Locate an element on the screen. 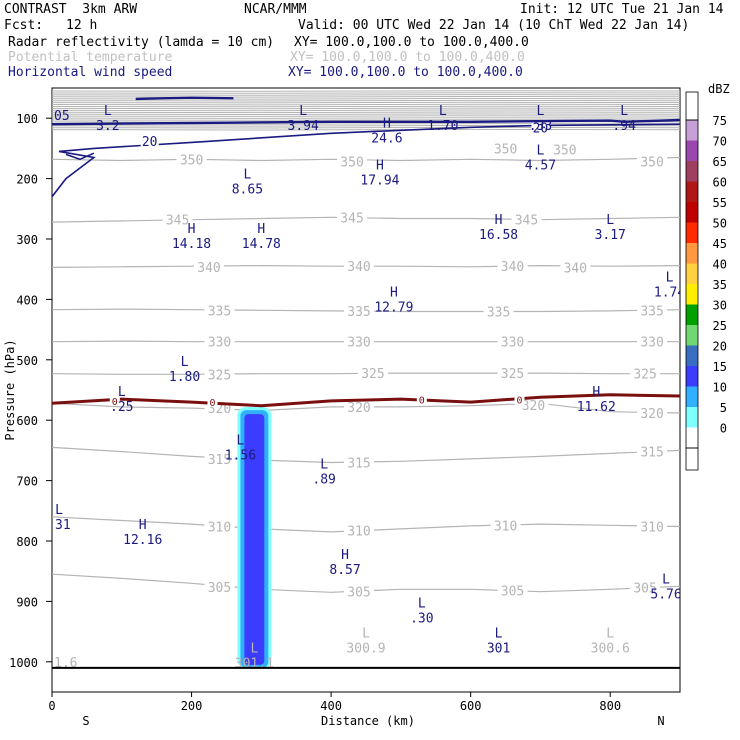 The image size is (740, 740). x-end-label-right: N is located at coordinates (660, 721).